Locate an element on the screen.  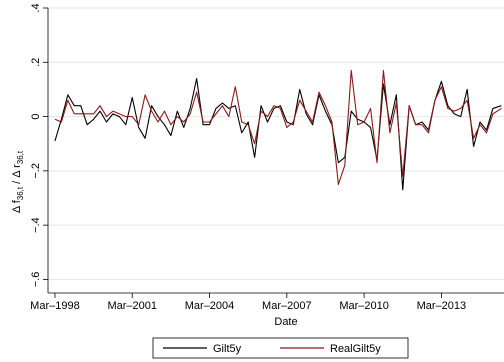
y-axis-title-mid: / Δ r is located at coordinates (17, 175).